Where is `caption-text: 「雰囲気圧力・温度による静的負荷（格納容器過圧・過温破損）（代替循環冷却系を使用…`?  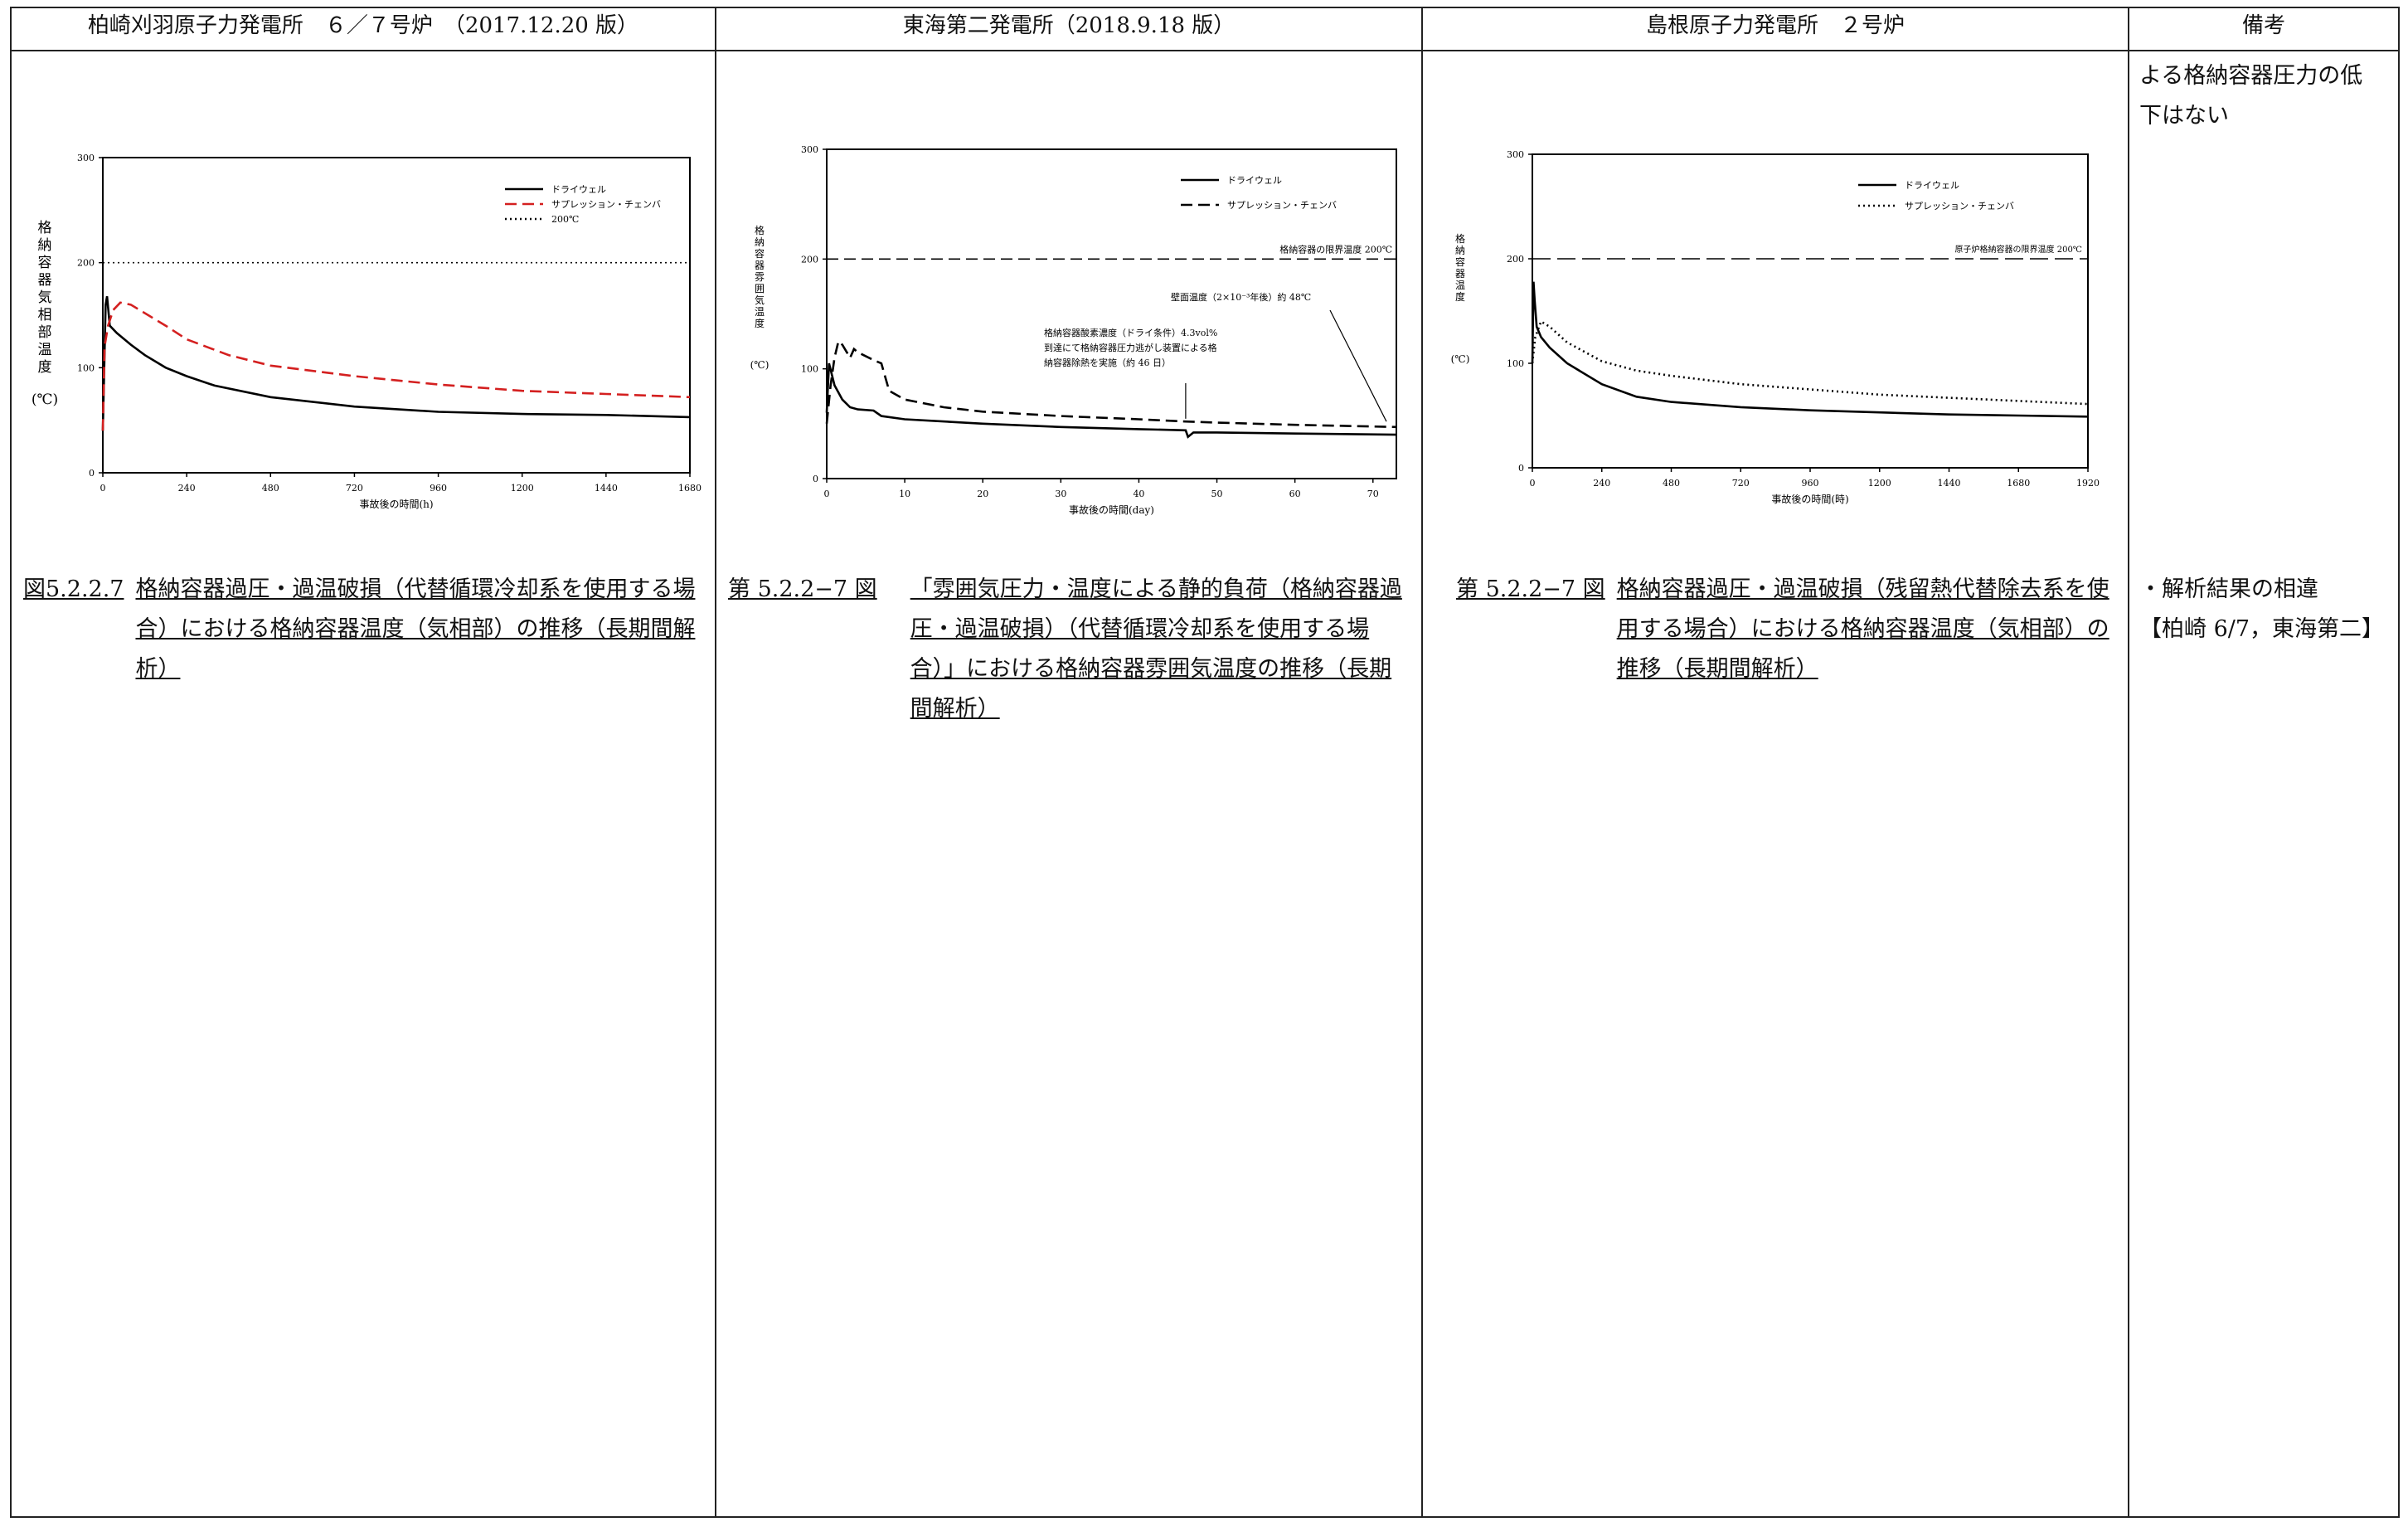 caption-text: 「雰囲気圧力・温度による静的負荷（格納容器過圧・過温破損）（代替循環冷却系を使用… is located at coordinates (1156, 649).